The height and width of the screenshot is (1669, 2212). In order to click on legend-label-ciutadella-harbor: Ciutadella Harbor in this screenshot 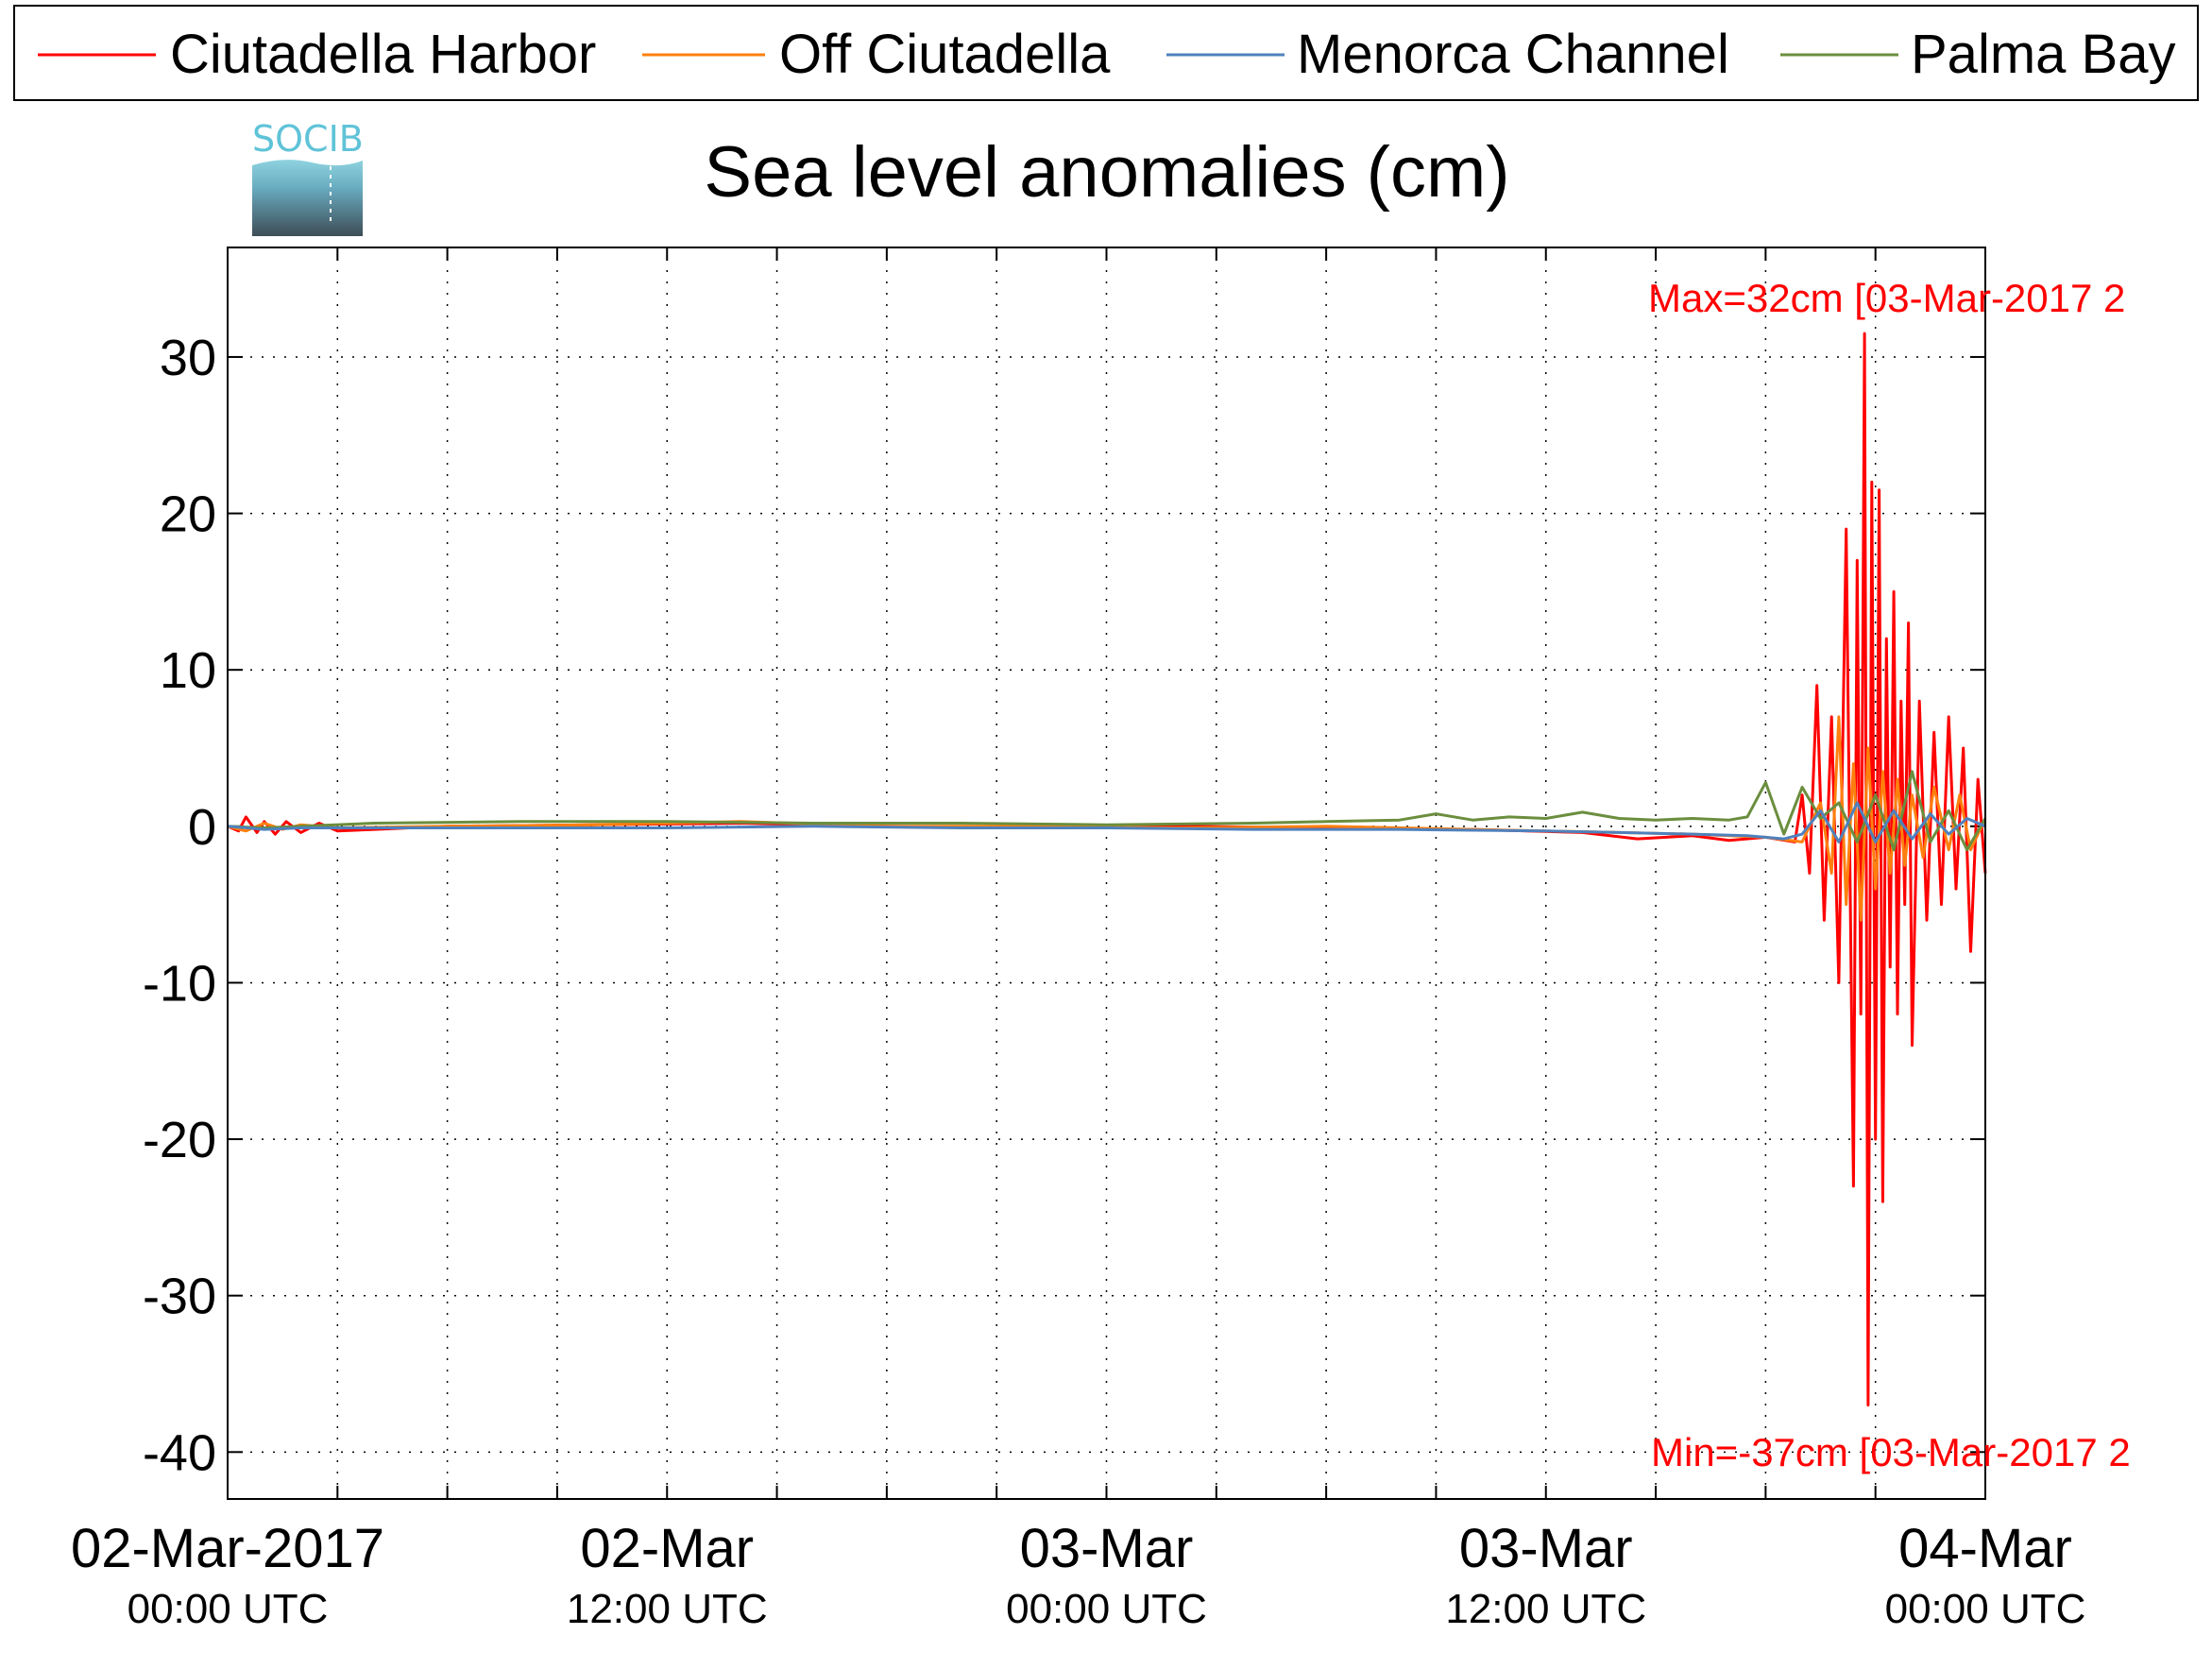, I will do `click(383, 55)`.